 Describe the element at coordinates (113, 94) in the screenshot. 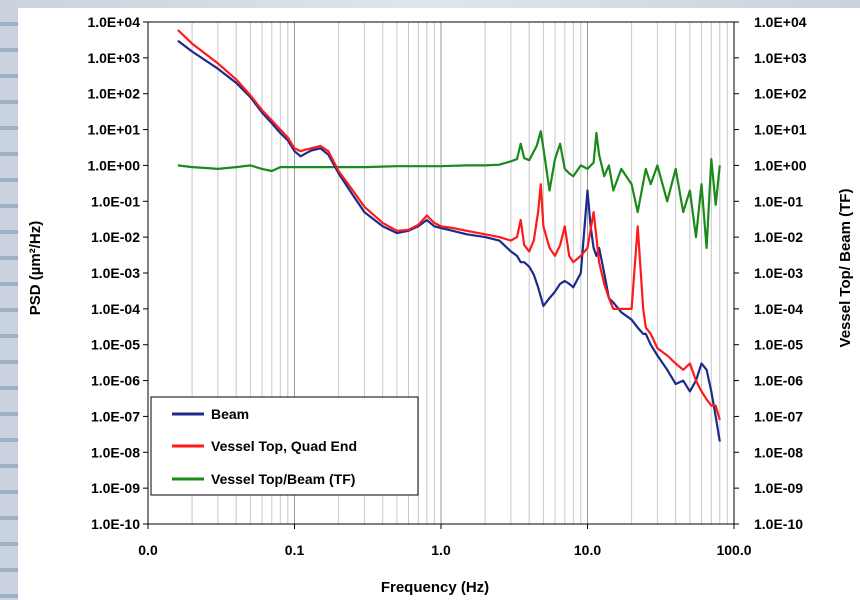

I see `left-y-tick-label: 1.0E+02` at that location.